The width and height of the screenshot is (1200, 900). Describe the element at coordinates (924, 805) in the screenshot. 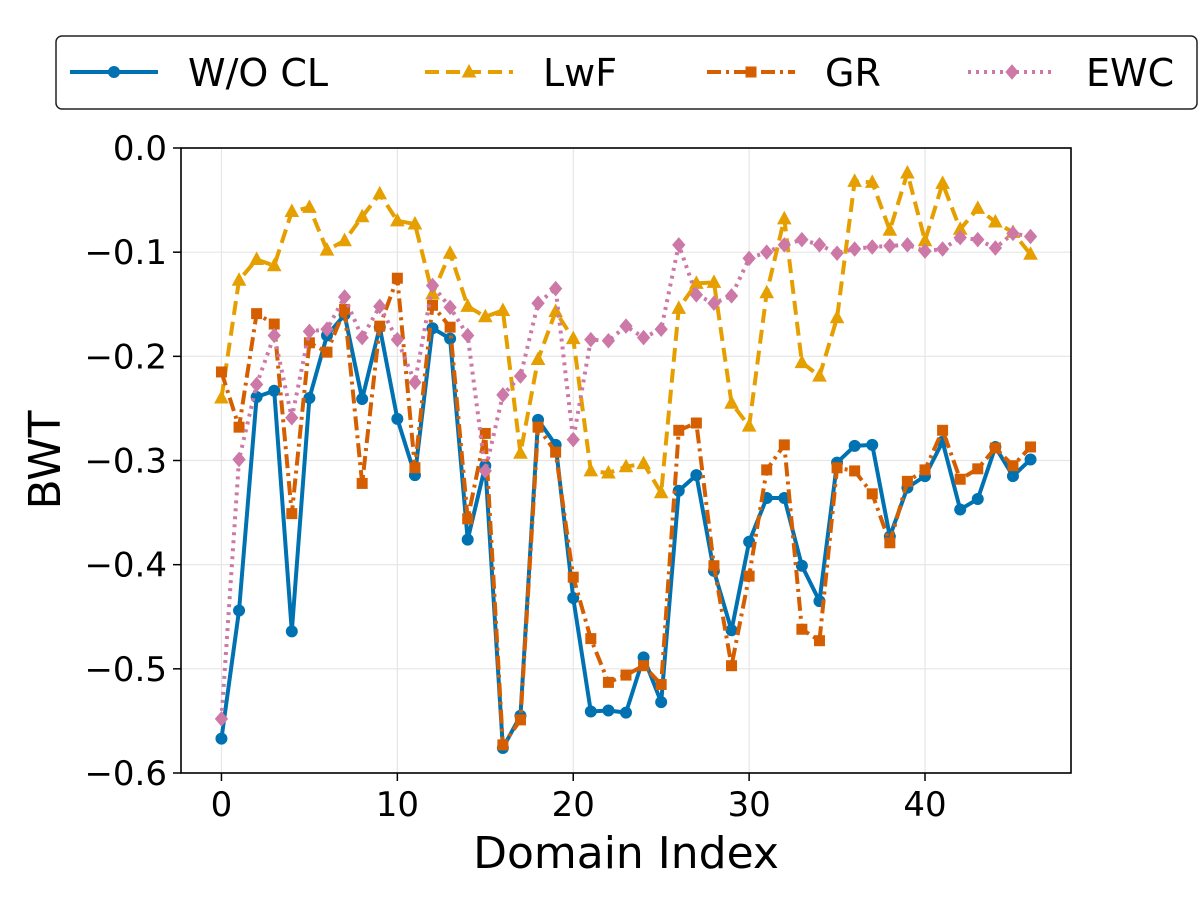

I see `x-tick-label: 40` at that location.